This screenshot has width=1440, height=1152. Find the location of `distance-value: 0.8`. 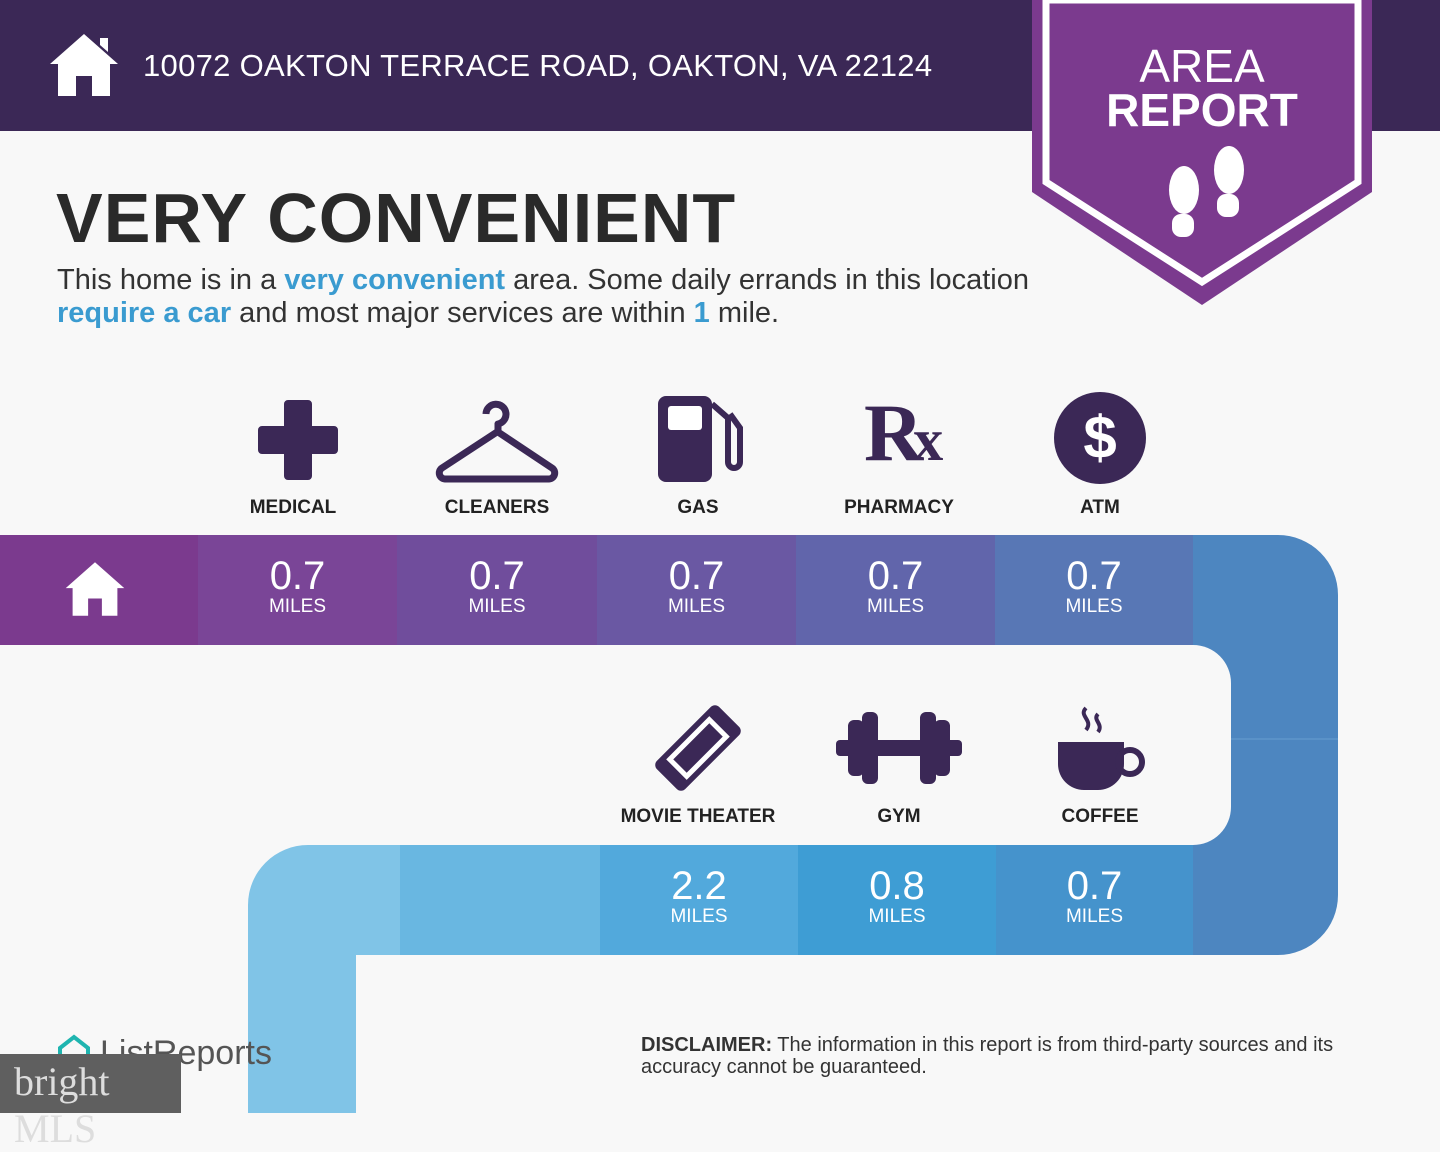

distance-value: 0.8 is located at coordinates (897, 886).